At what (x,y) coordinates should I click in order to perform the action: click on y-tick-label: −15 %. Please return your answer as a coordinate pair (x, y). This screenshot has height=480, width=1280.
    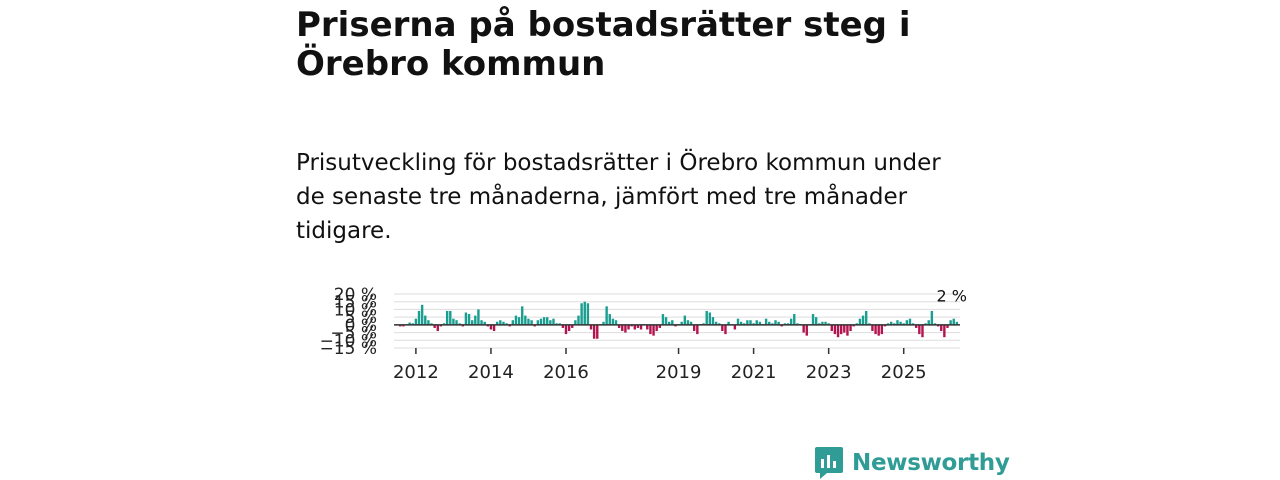
    Looking at the image, I should click on (348, 349).